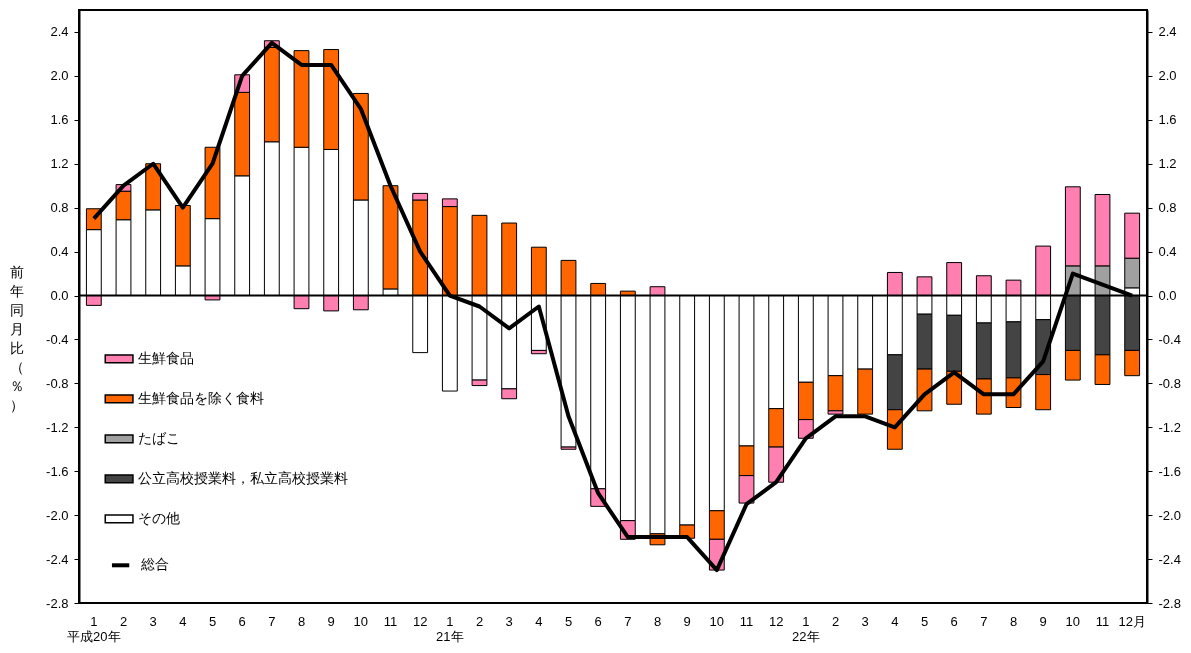 The image size is (1191, 653). Describe the element at coordinates (1169, 427) in the screenshot. I see `y2-tick-label: -1.2` at that location.